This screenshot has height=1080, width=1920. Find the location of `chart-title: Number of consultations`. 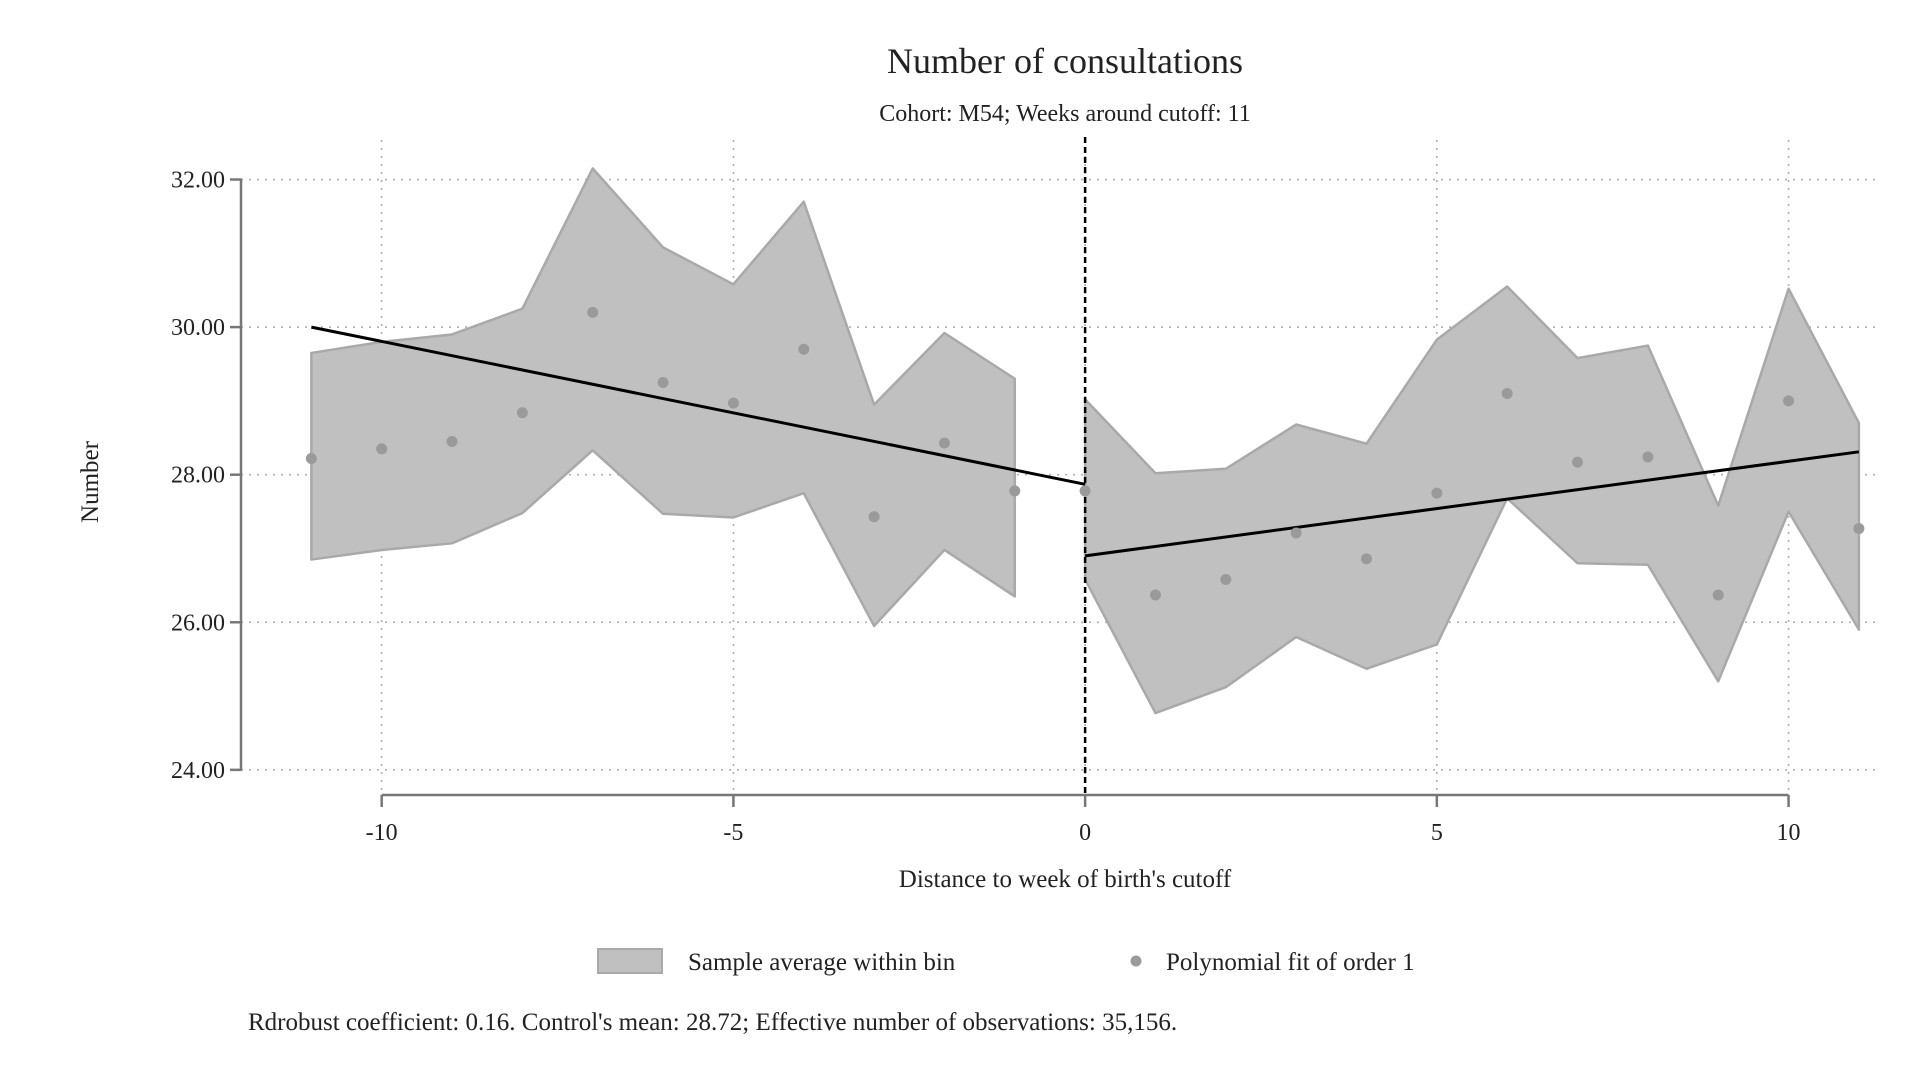

chart-title: Number of consultations is located at coordinates (1065, 61).